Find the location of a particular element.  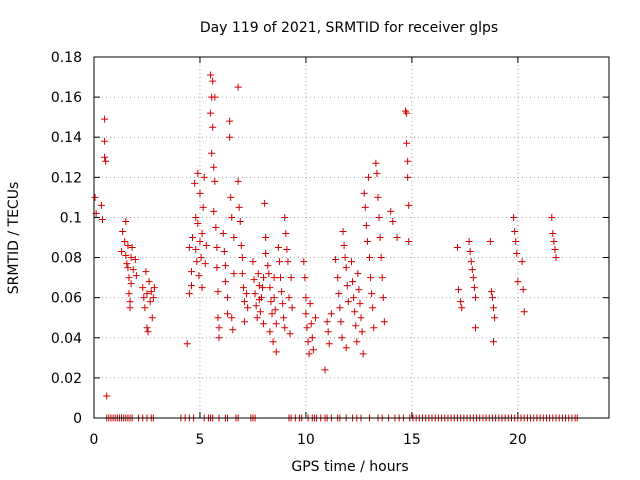

x-tick-label: 10 is located at coordinates (306, 440).